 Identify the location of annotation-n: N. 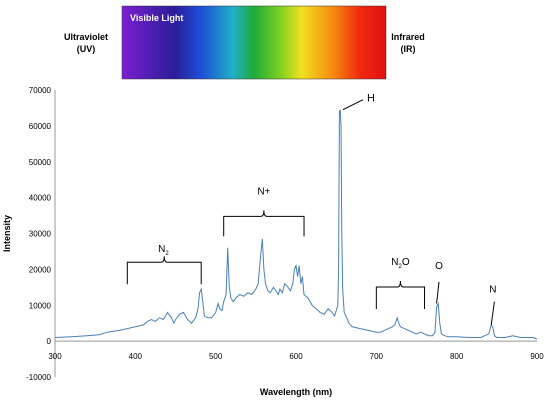
(492, 305).